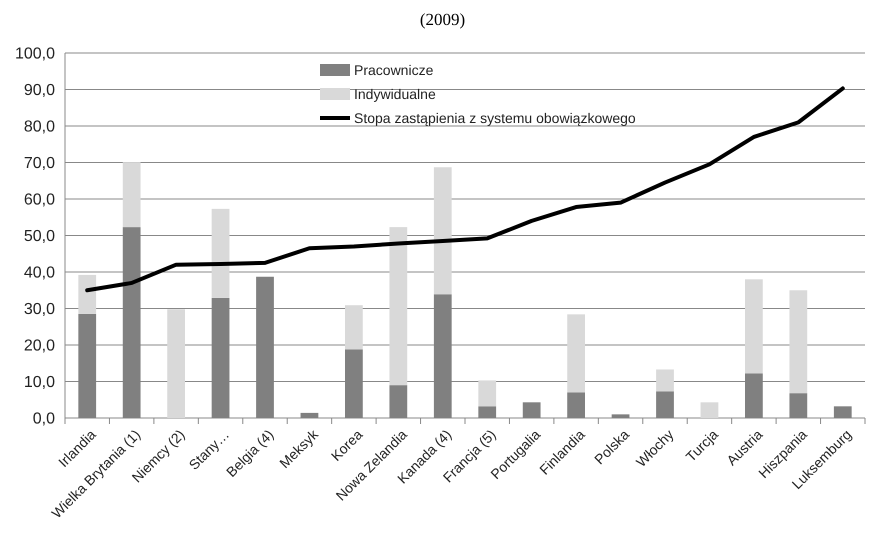 Image resolution: width=885 pixels, height=559 pixels. I want to click on y-tick-label: 80,0, so click(40, 127).